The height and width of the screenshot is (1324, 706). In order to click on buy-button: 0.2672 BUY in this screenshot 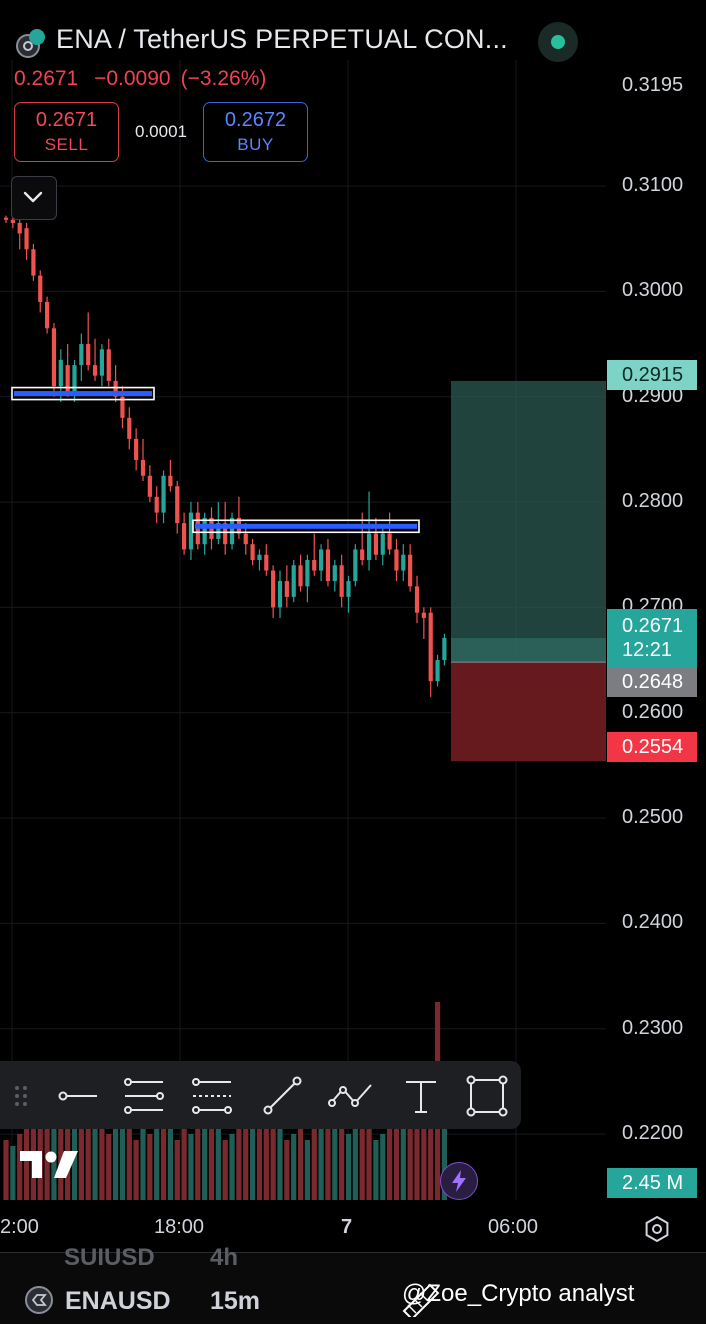, I will do `click(255, 132)`.